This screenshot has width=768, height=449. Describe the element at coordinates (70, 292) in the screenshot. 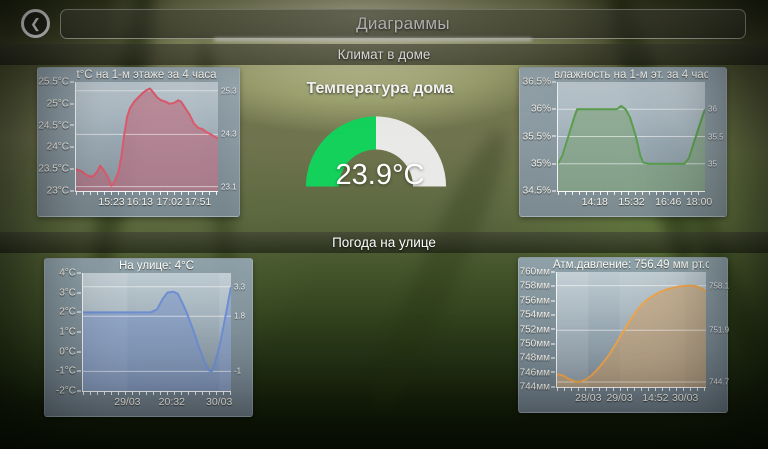

I see `y-axis-label: 3°C` at that location.